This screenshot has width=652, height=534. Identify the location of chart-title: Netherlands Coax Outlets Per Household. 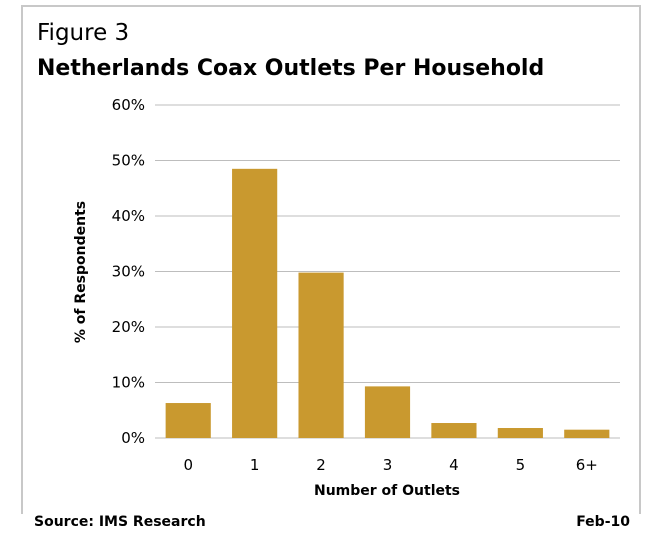
(291, 68).